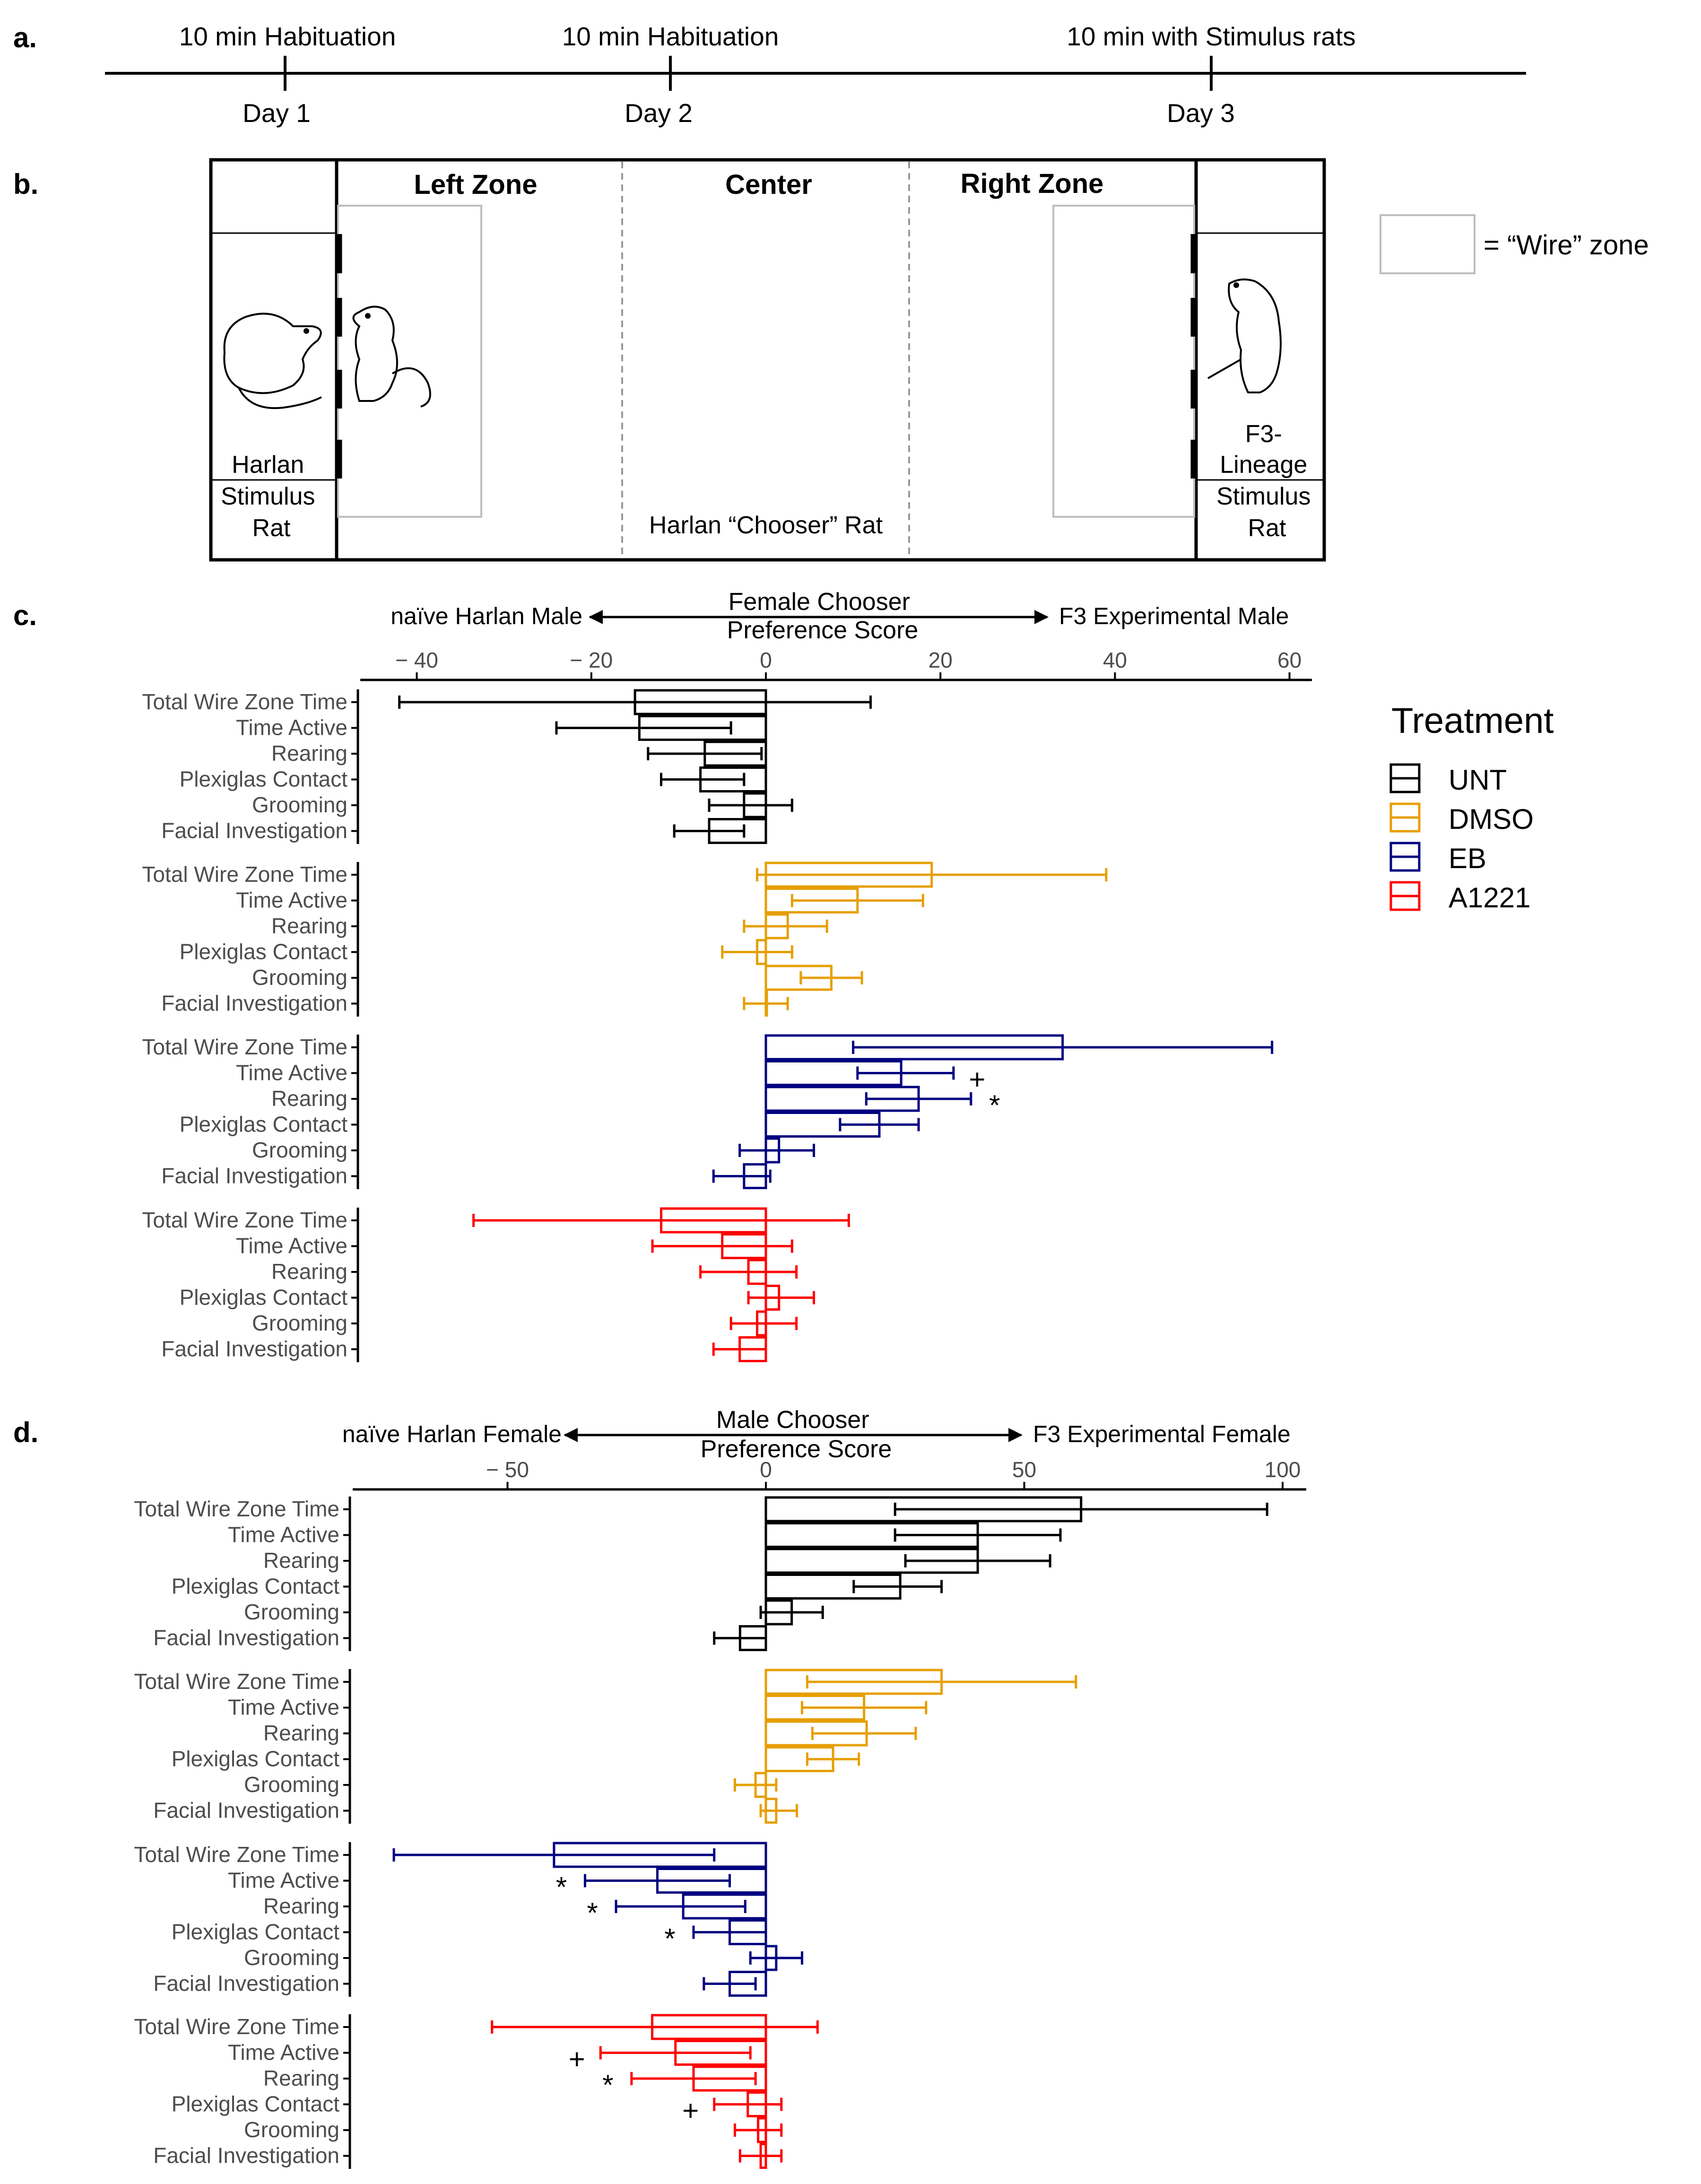 The height and width of the screenshot is (2184, 1701). I want to click on x-tick-label: 20, so click(941, 660).